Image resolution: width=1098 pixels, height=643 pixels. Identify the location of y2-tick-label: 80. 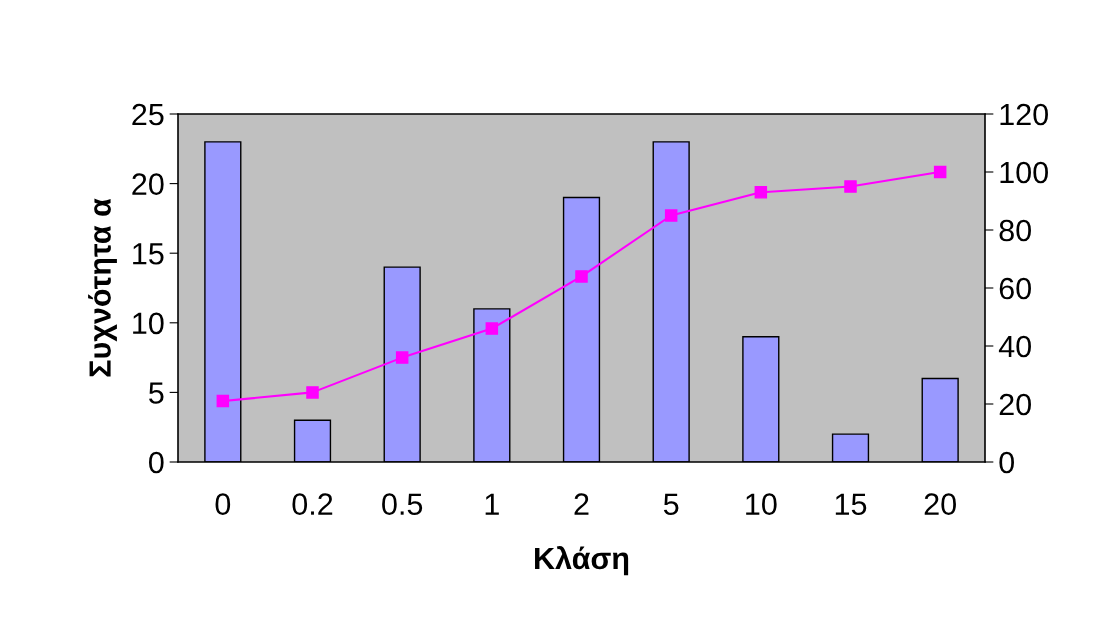
(1015, 230).